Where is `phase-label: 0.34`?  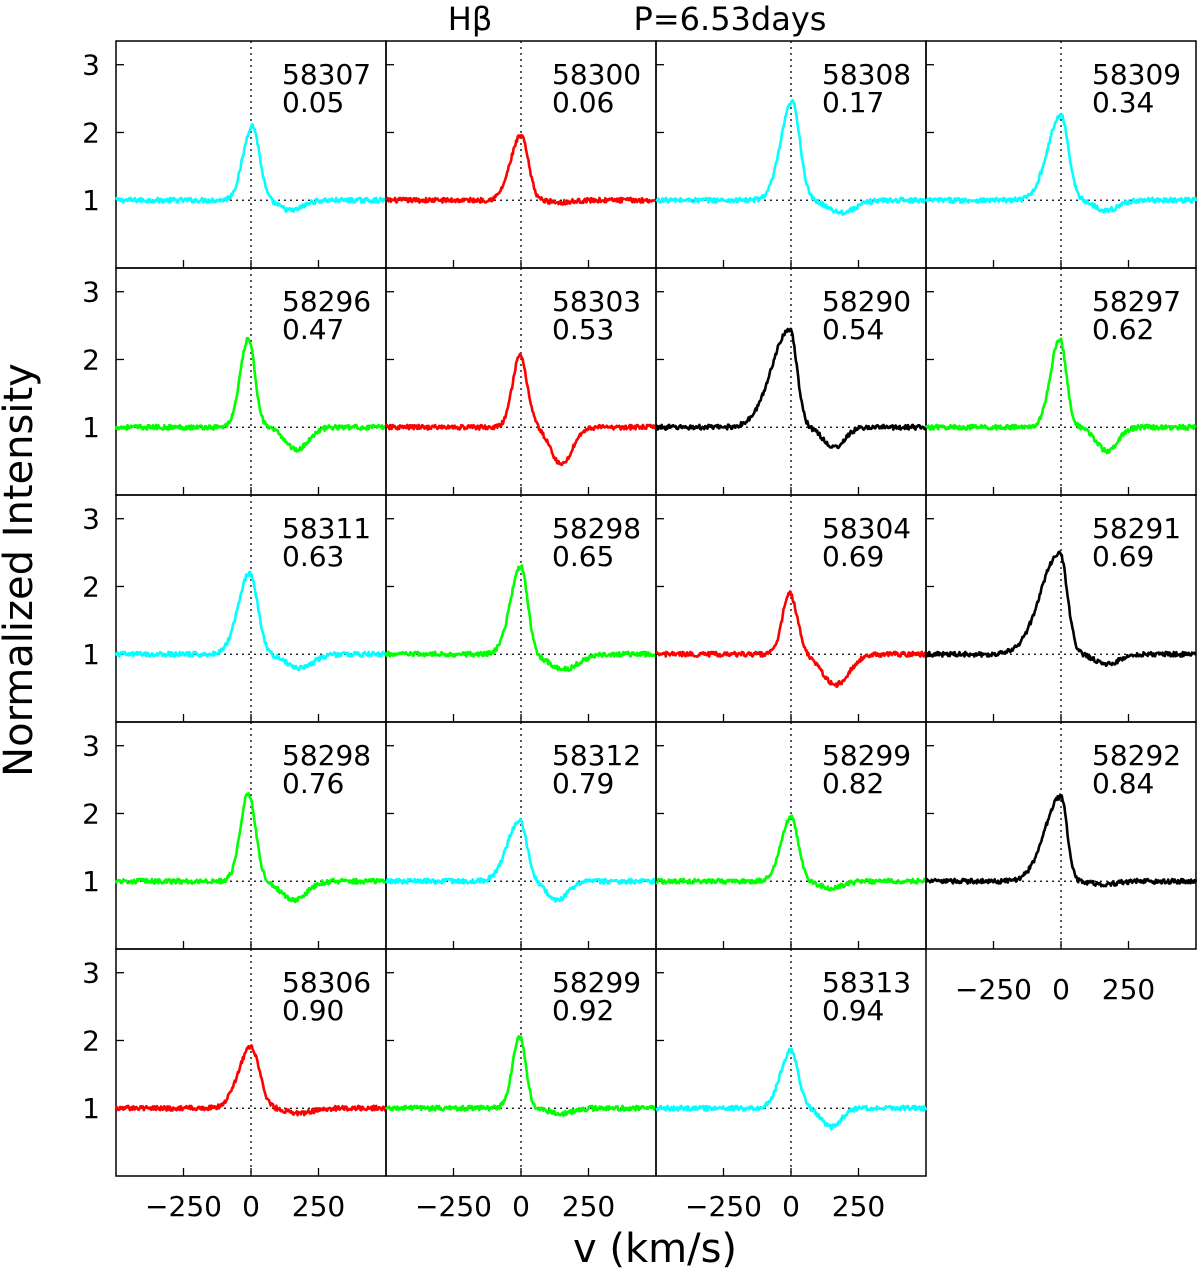 phase-label: 0.34 is located at coordinates (1123, 102).